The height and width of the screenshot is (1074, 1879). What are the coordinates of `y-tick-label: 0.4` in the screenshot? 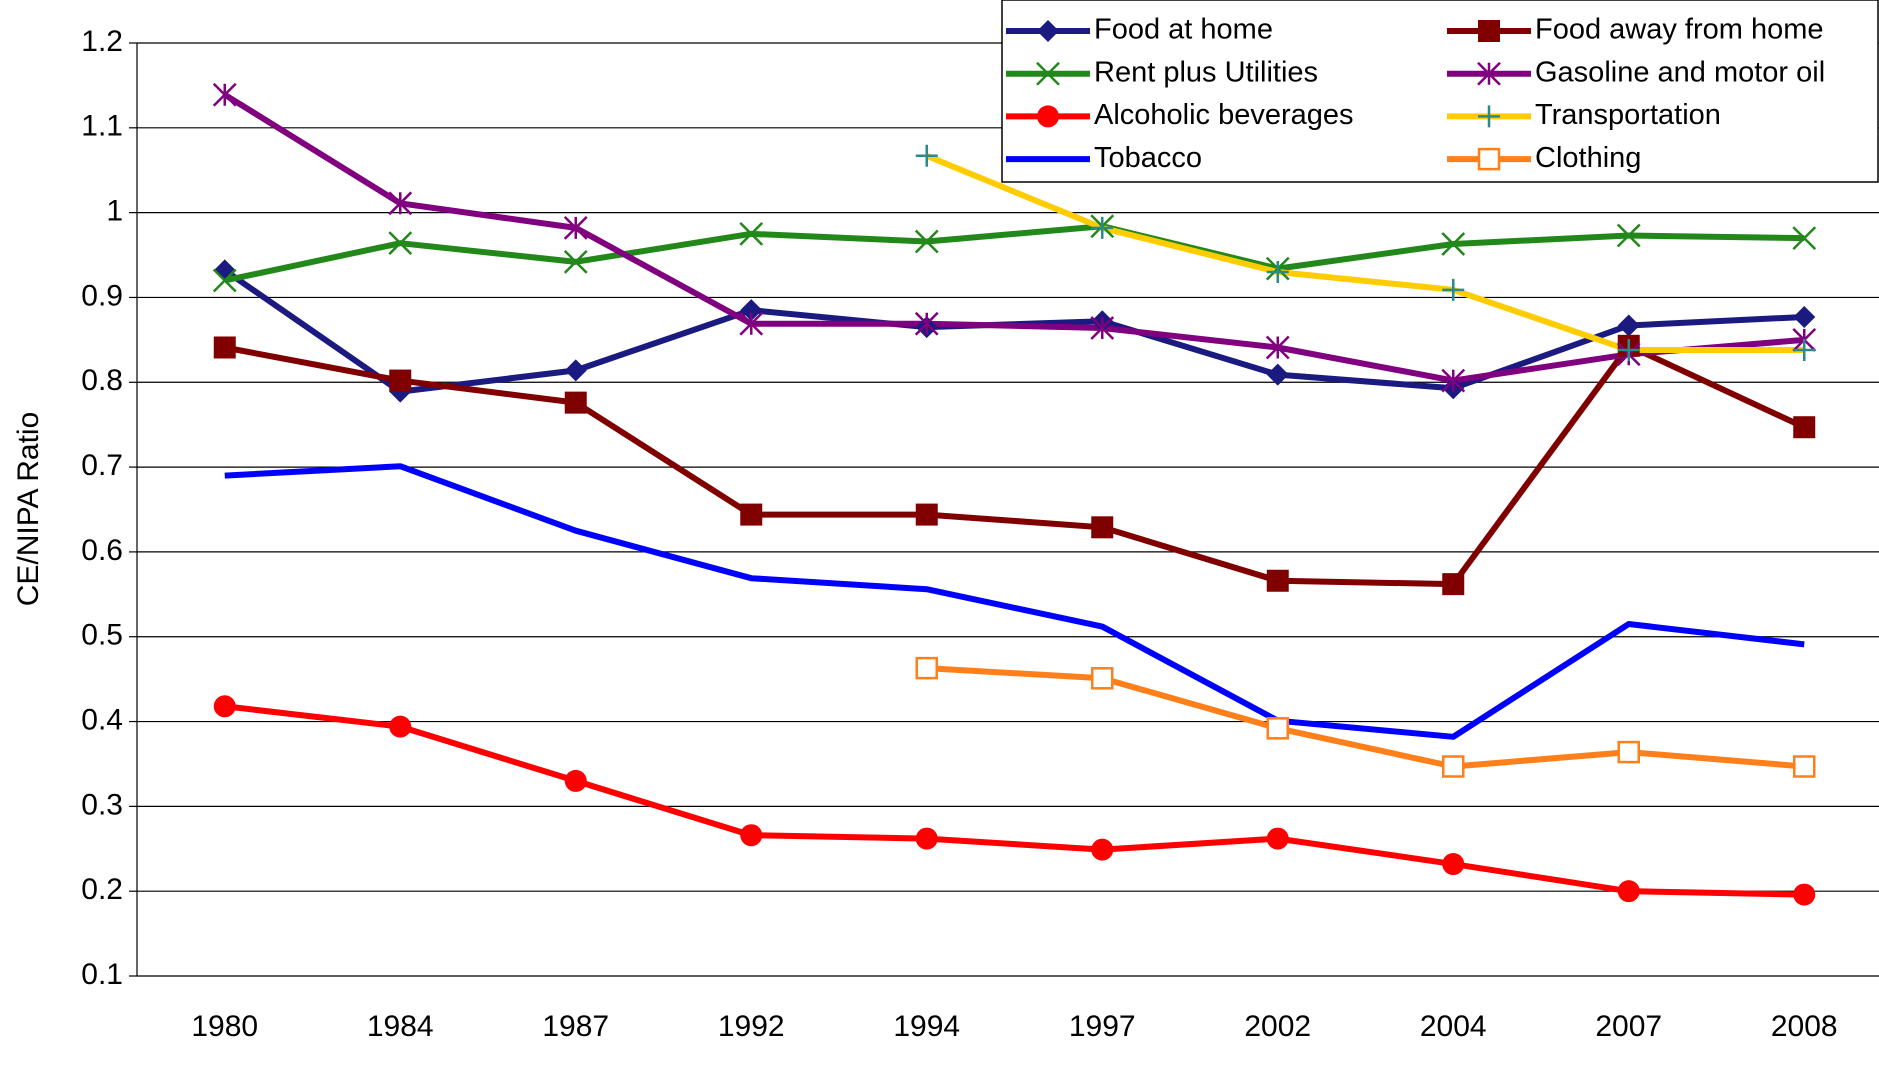 It's located at (102, 719).